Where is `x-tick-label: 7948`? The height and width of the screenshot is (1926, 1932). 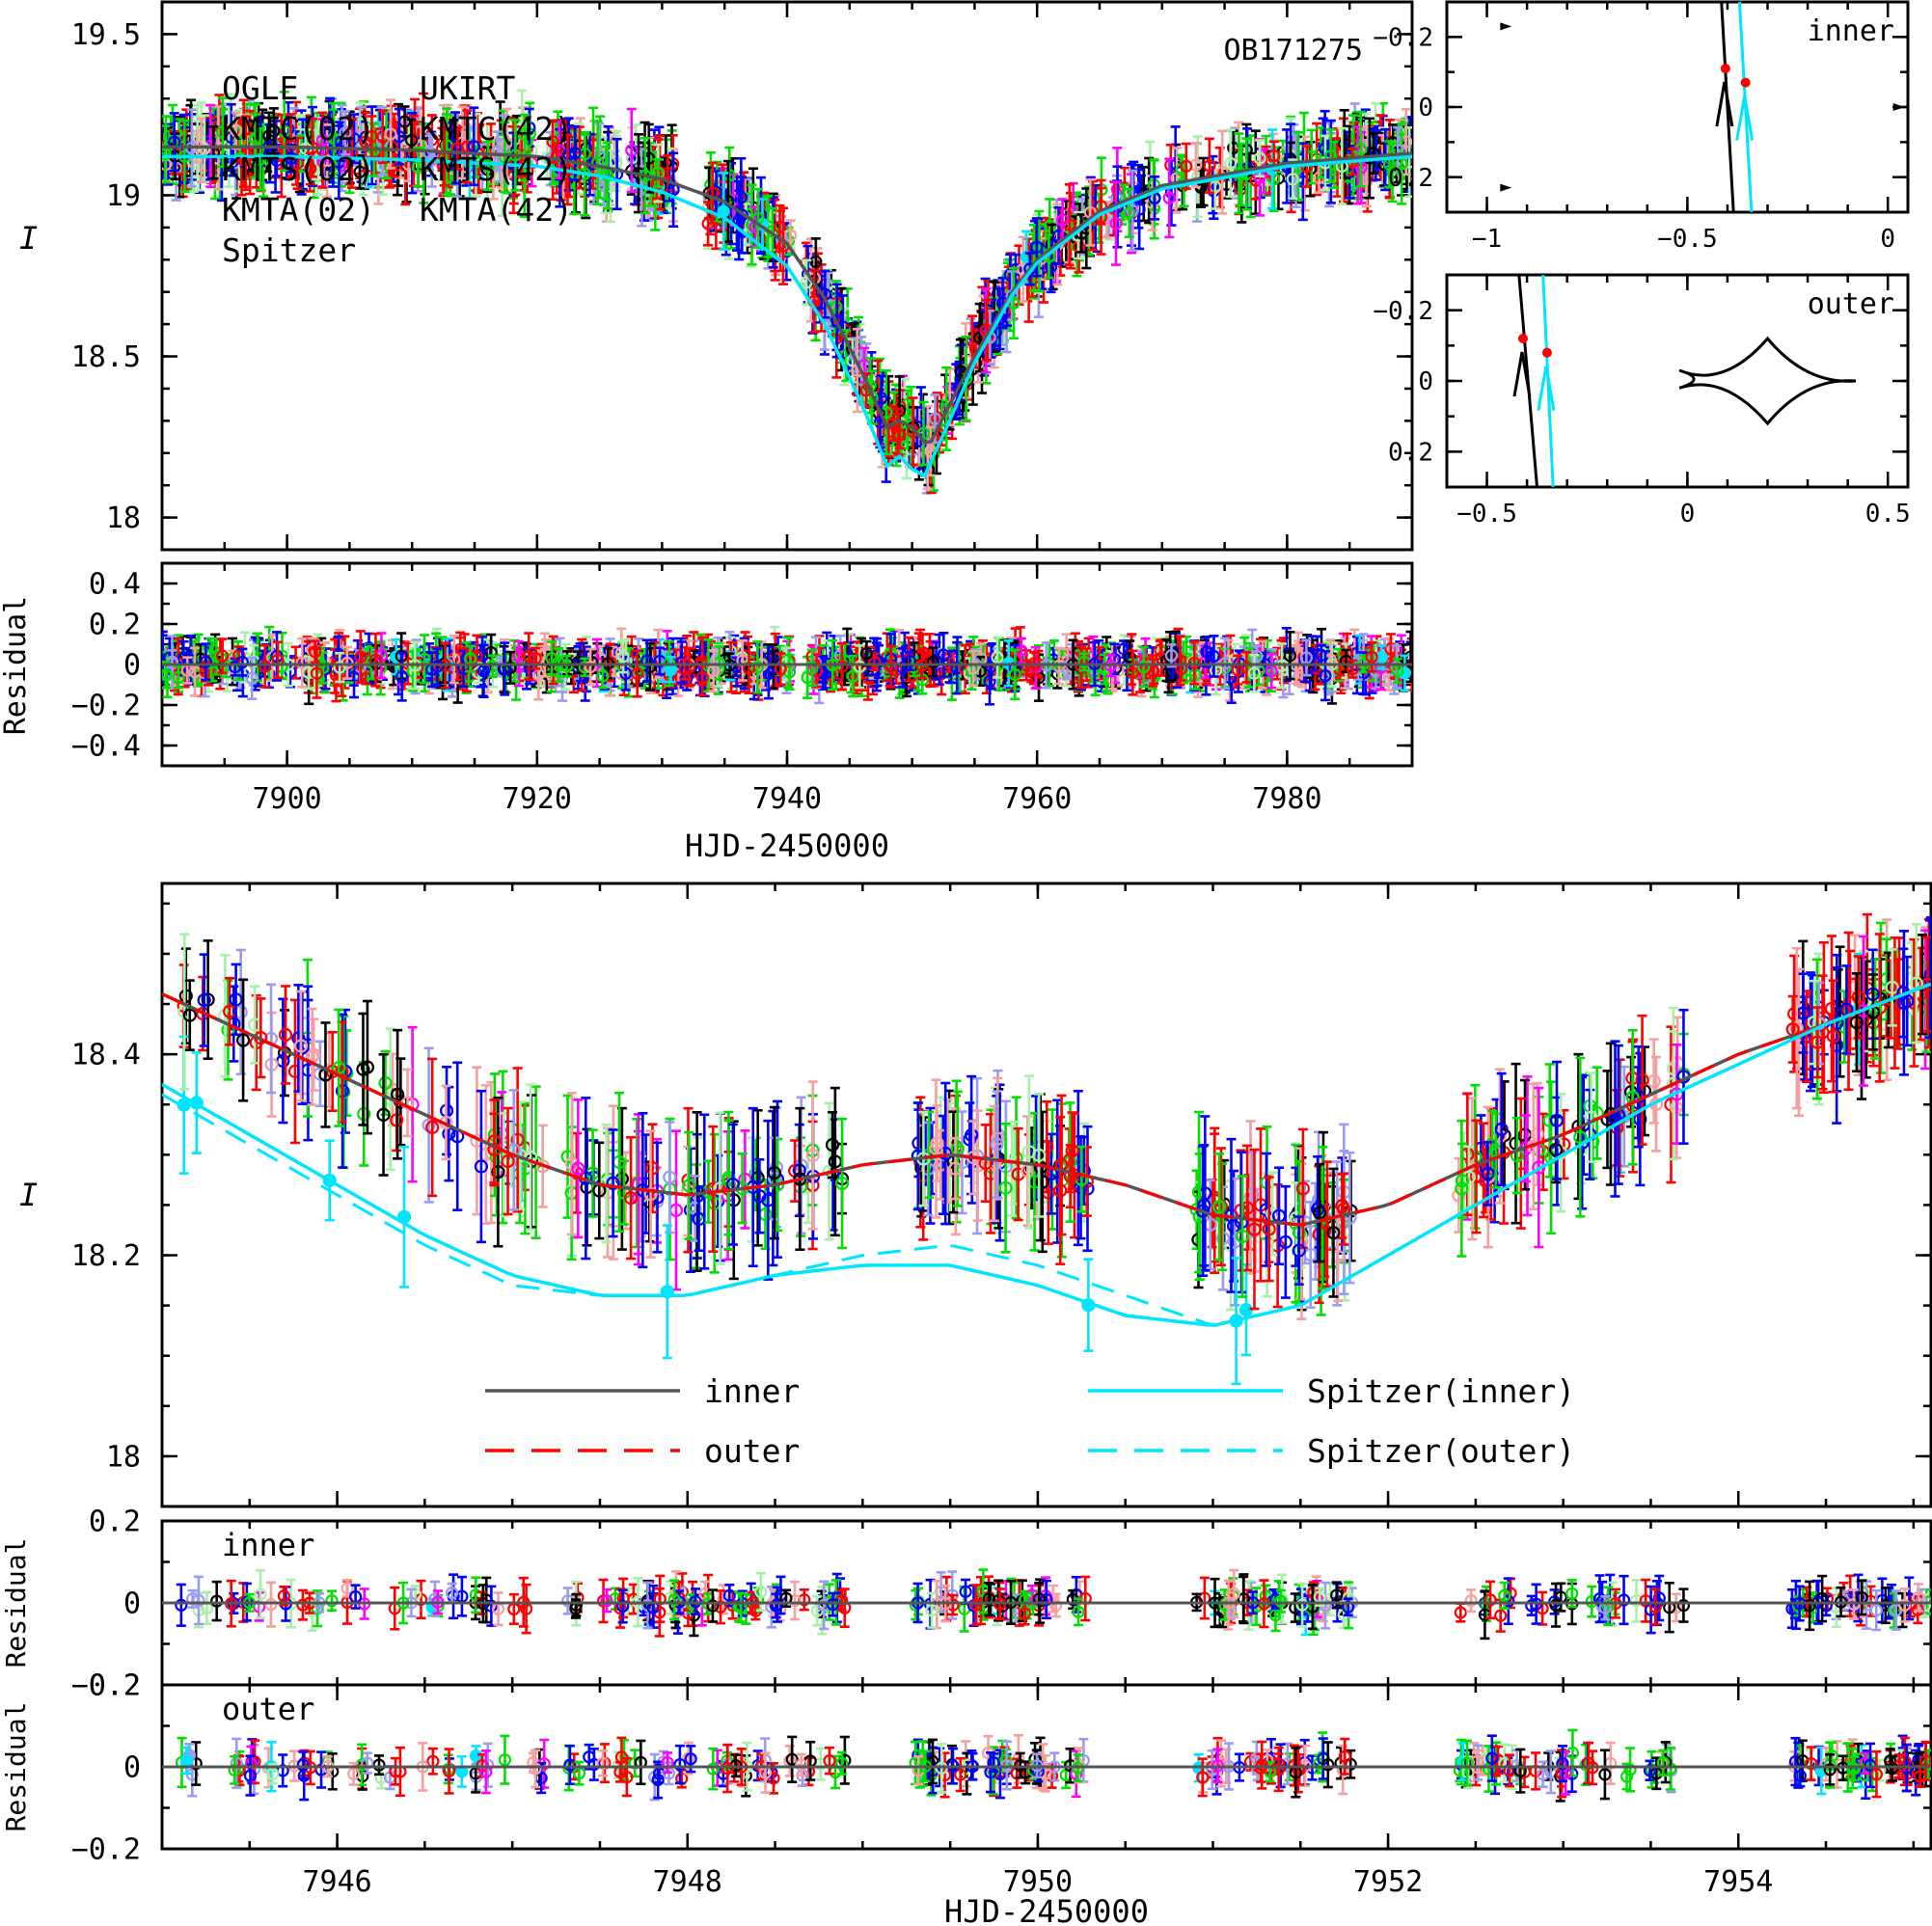 x-tick-label: 7948 is located at coordinates (687, 1882).